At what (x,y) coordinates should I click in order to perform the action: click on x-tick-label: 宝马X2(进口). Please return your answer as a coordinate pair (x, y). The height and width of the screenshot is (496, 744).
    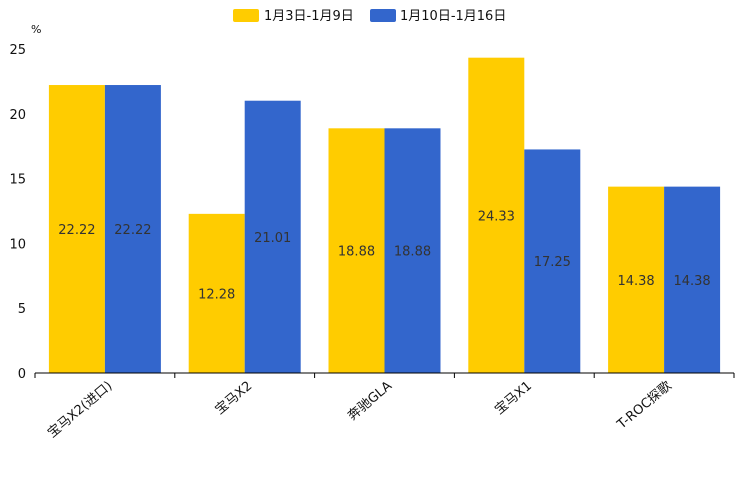
    Looking at the image, I should click on (80, 410).